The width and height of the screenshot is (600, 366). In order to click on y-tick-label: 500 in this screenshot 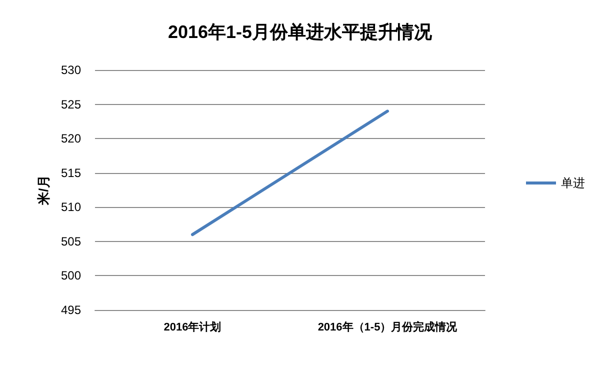, I will do `click(71, 275)`.